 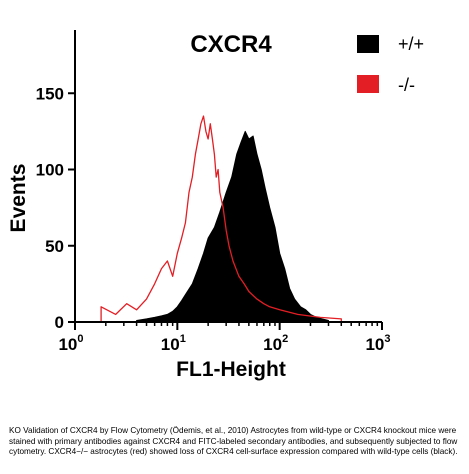 I want to click on legend-swatch-wild-type, so click(x=368, y=44).